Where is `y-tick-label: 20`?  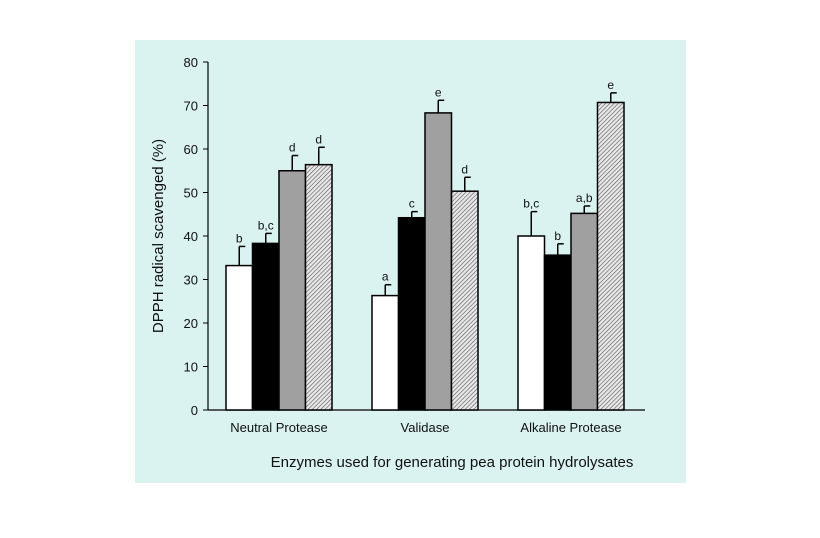 y-tick-label: 20 is located at coordinates (191, 323).